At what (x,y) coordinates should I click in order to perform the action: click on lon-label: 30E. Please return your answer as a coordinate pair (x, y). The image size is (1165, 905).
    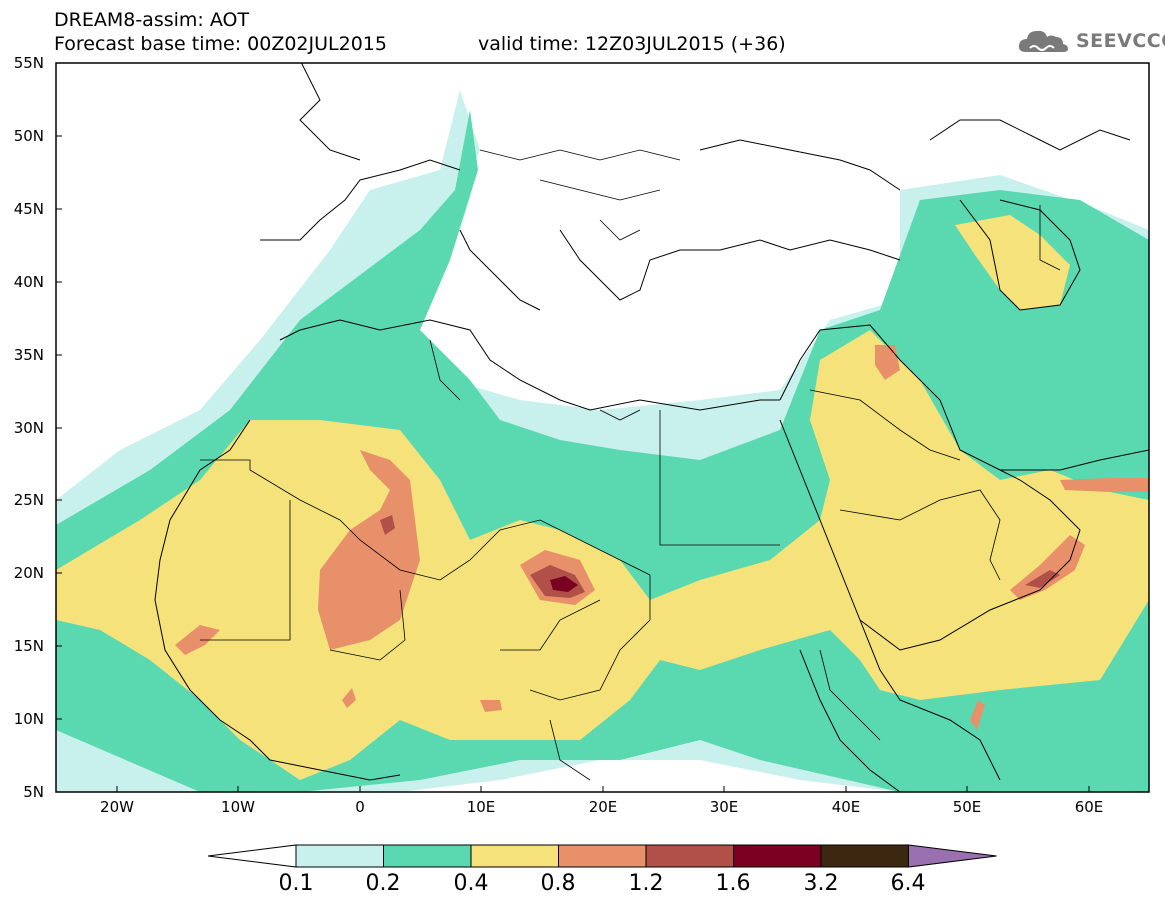
    Looking at the image, I should click on (724, 807).